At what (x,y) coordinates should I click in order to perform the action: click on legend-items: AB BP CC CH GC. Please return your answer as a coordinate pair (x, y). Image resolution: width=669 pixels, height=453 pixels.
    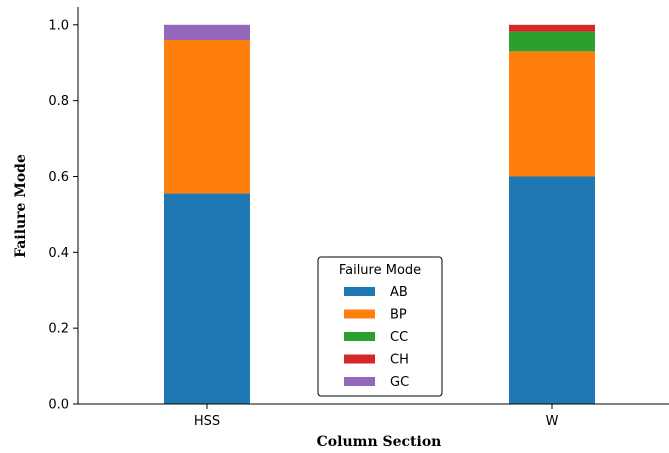
    Looking at the image, I should click on (376, 337).